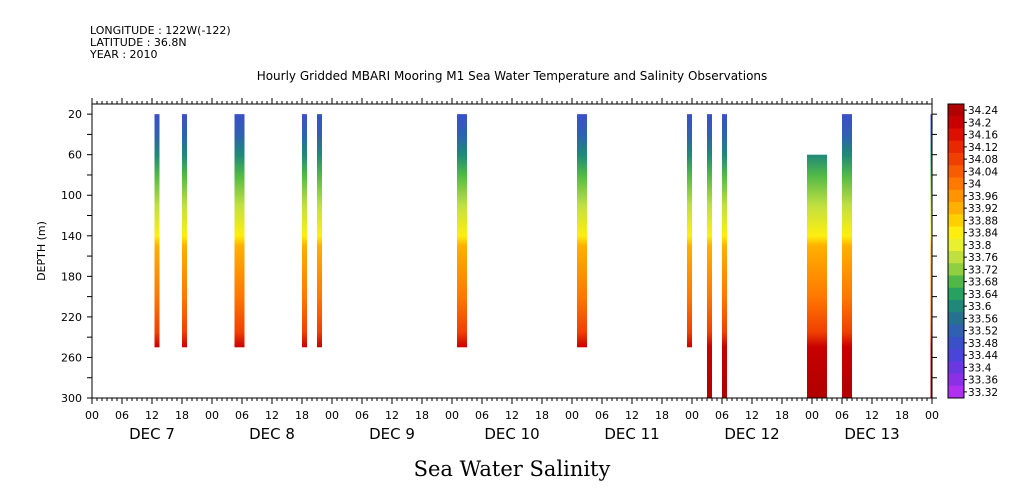 This screenshot has width=1009, height=504. Describe the element at coordinates (272, 434) in the screenshot. I see `day-label: DEC 8` at that location.